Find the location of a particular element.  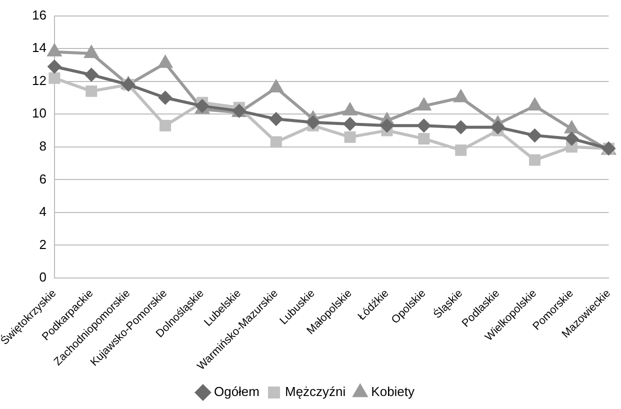

y-tick-label: 8 is located at coordinates (42, 146).